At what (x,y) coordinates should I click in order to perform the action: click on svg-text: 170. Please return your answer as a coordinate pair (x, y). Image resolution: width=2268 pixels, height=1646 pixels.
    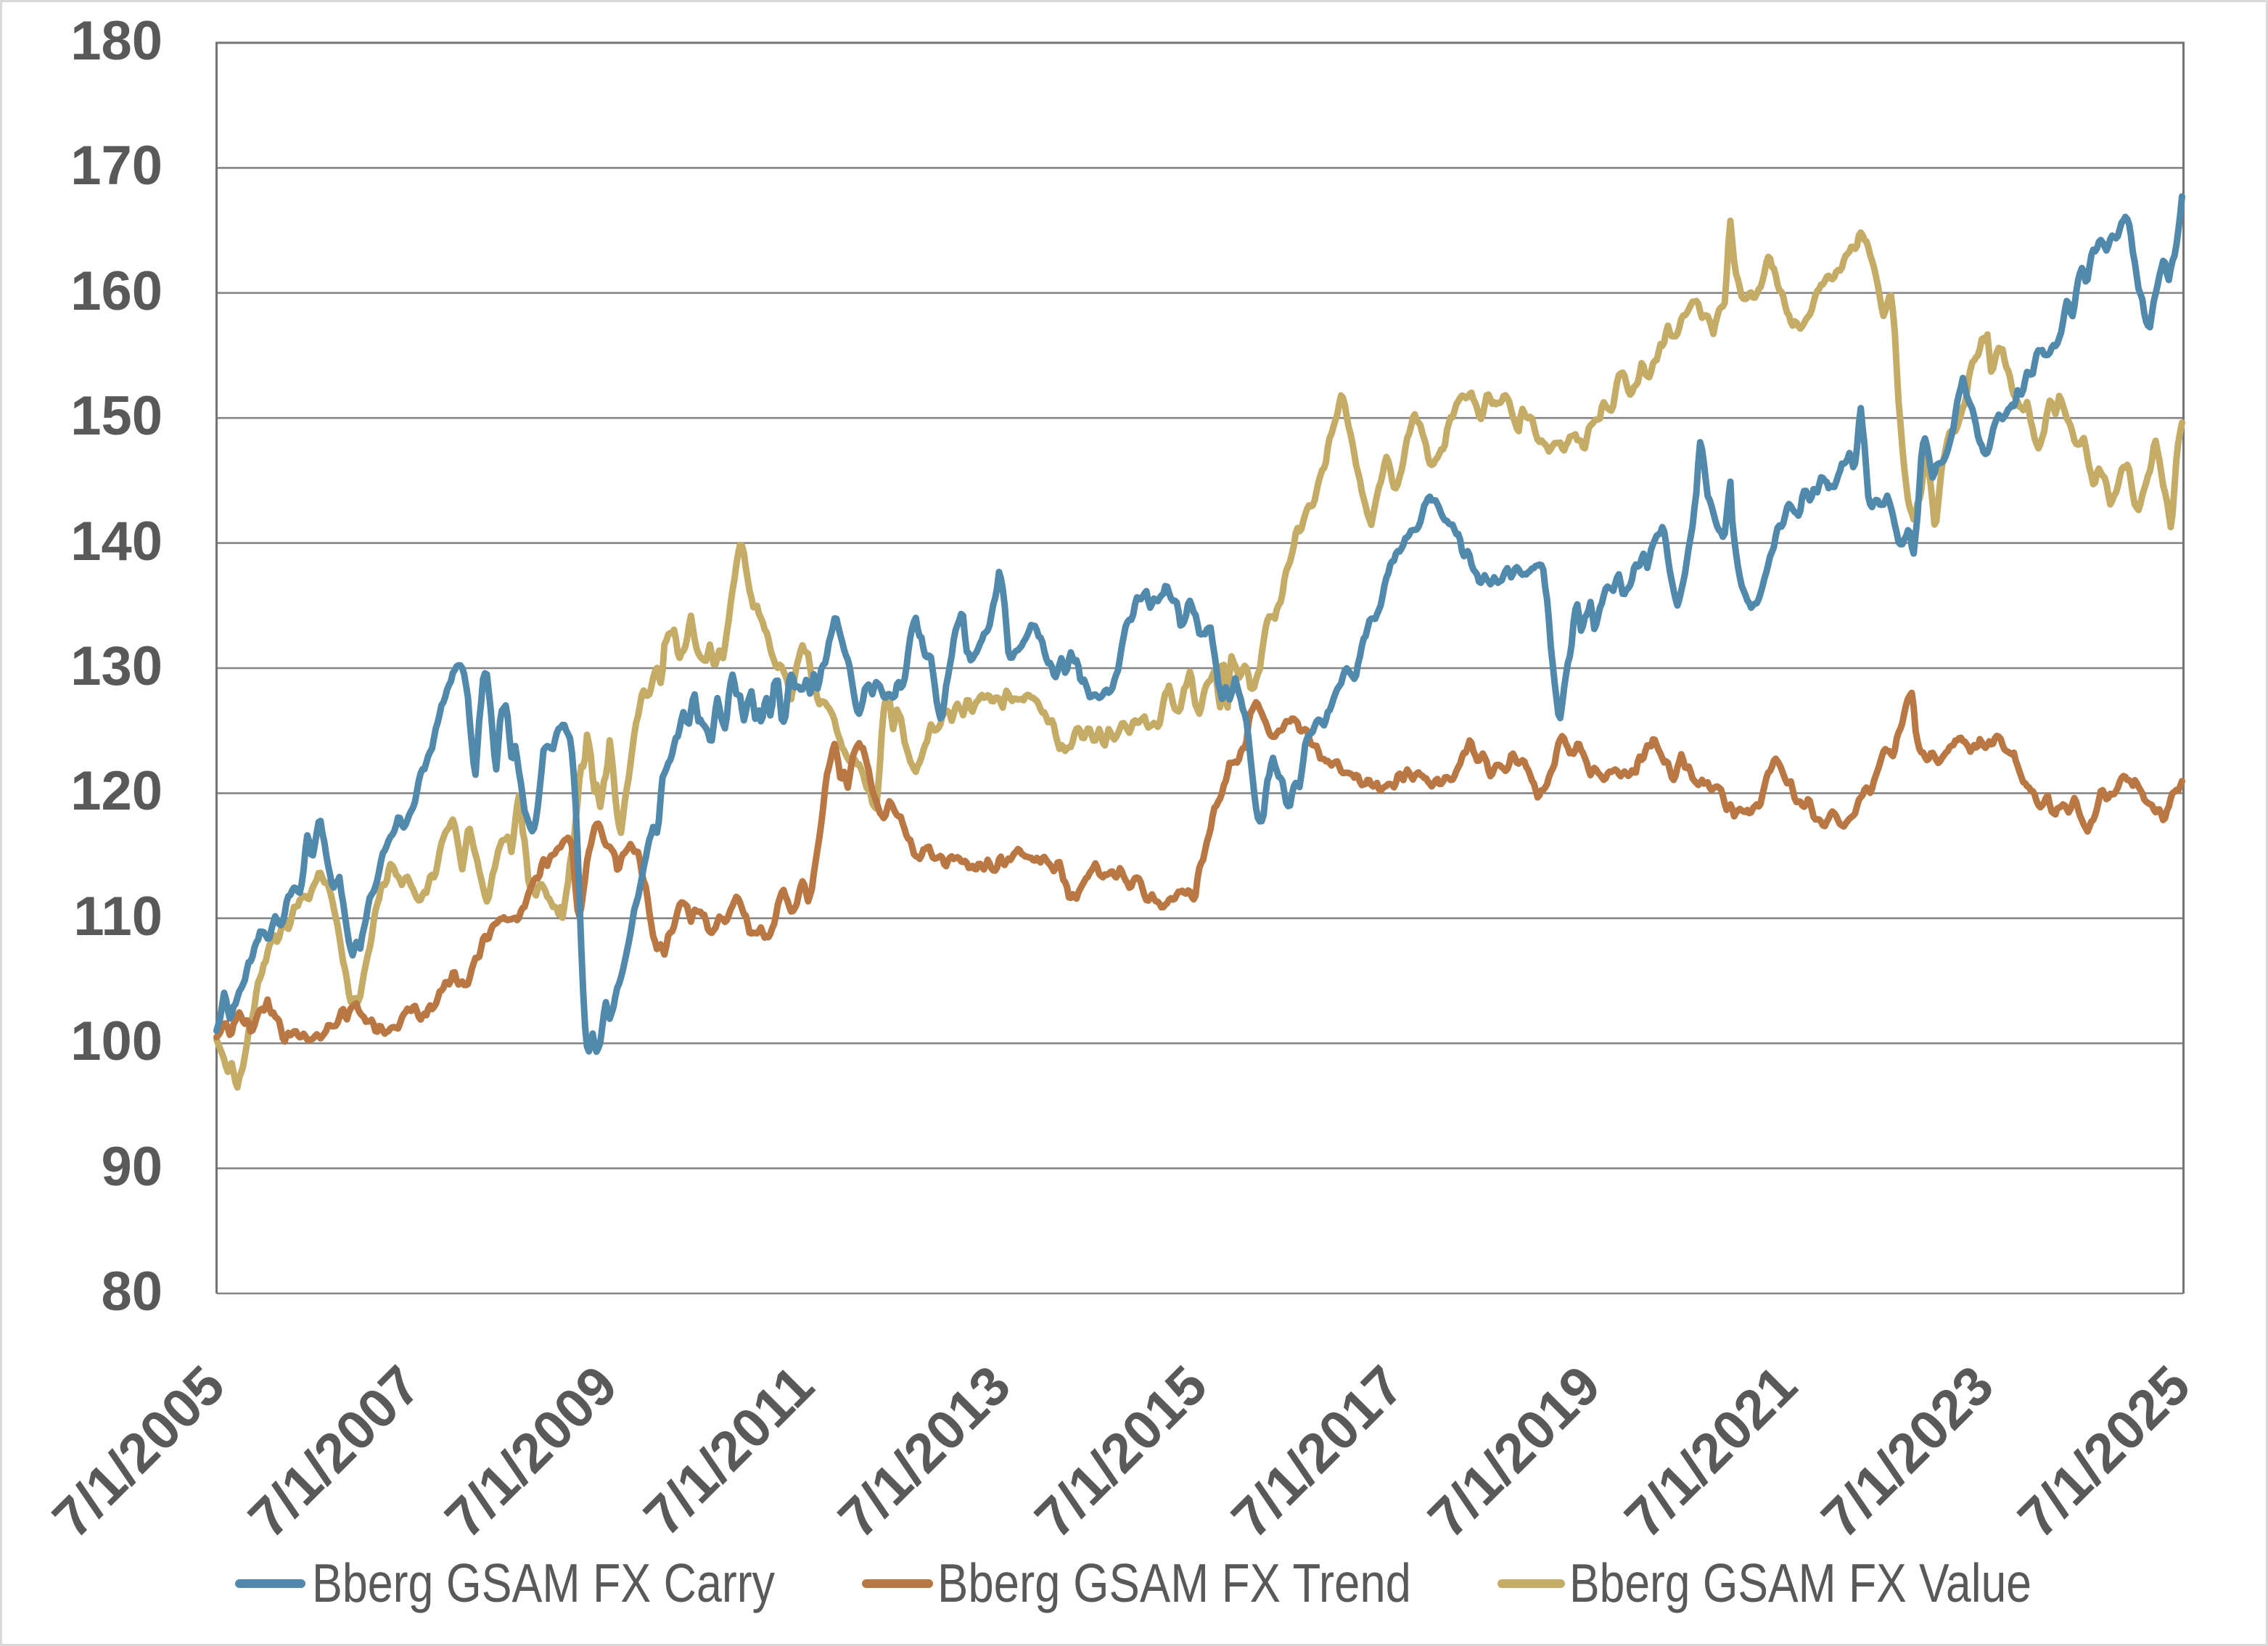
    Looking at the image, I should click on (117, 166).